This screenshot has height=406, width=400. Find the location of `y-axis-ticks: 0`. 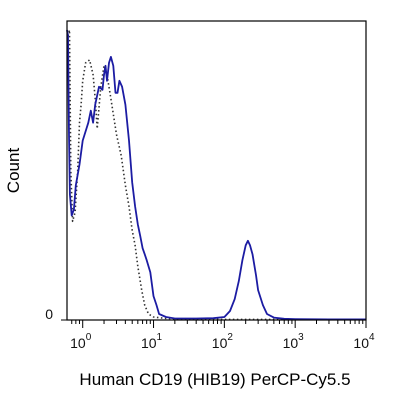

y-axis-ticks: 0 is located at coordinates (56, 314).